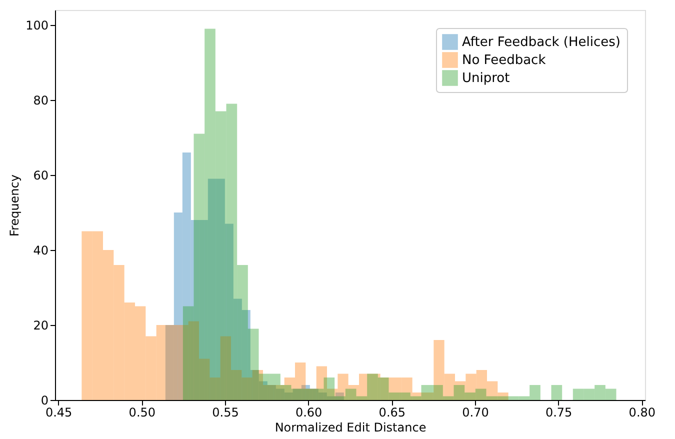 This screenshot has width=675, height=439. I want to click on x-tick-label: 0.70, so click(475, 413).